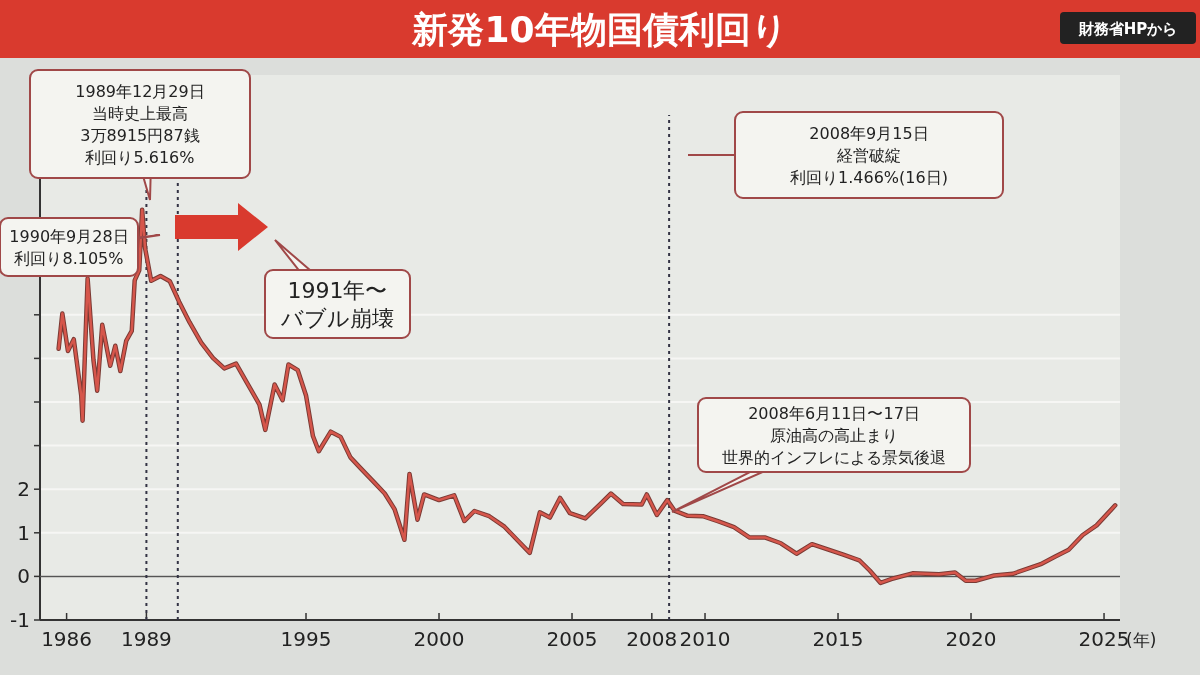  What do you see at coordinates (306, 639) in the screenshot?
I see `x-tick-label: 1995` at bounding box center [306, 639].